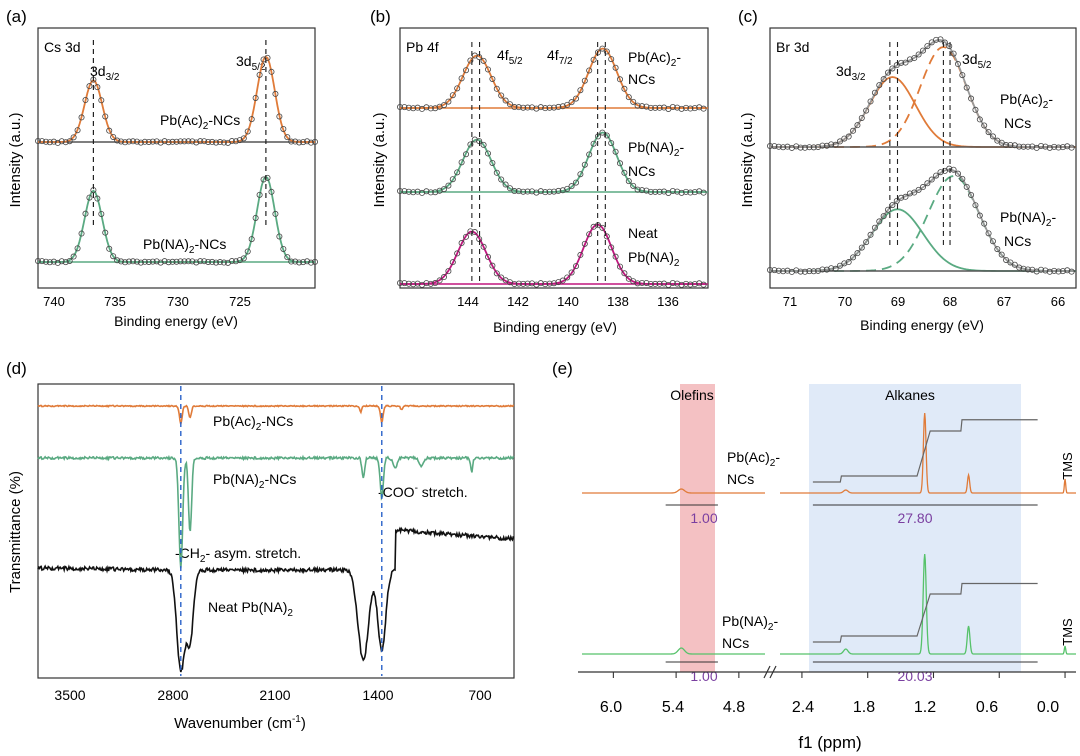  What do you see at coordinates (915, 528) in the screenshot?
I see `alkane-region` at bounding box center [915, 528].